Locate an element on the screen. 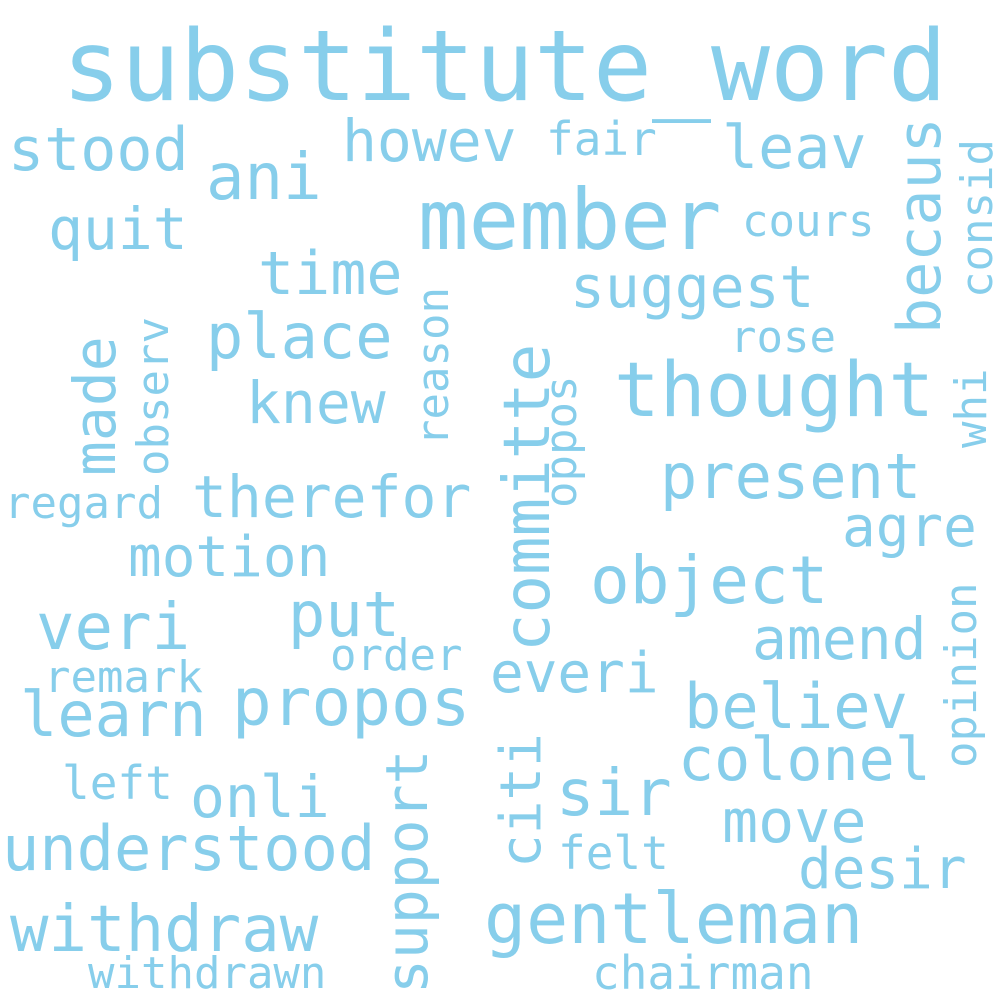  word-amend: amend is located at coordinates (839, 639).